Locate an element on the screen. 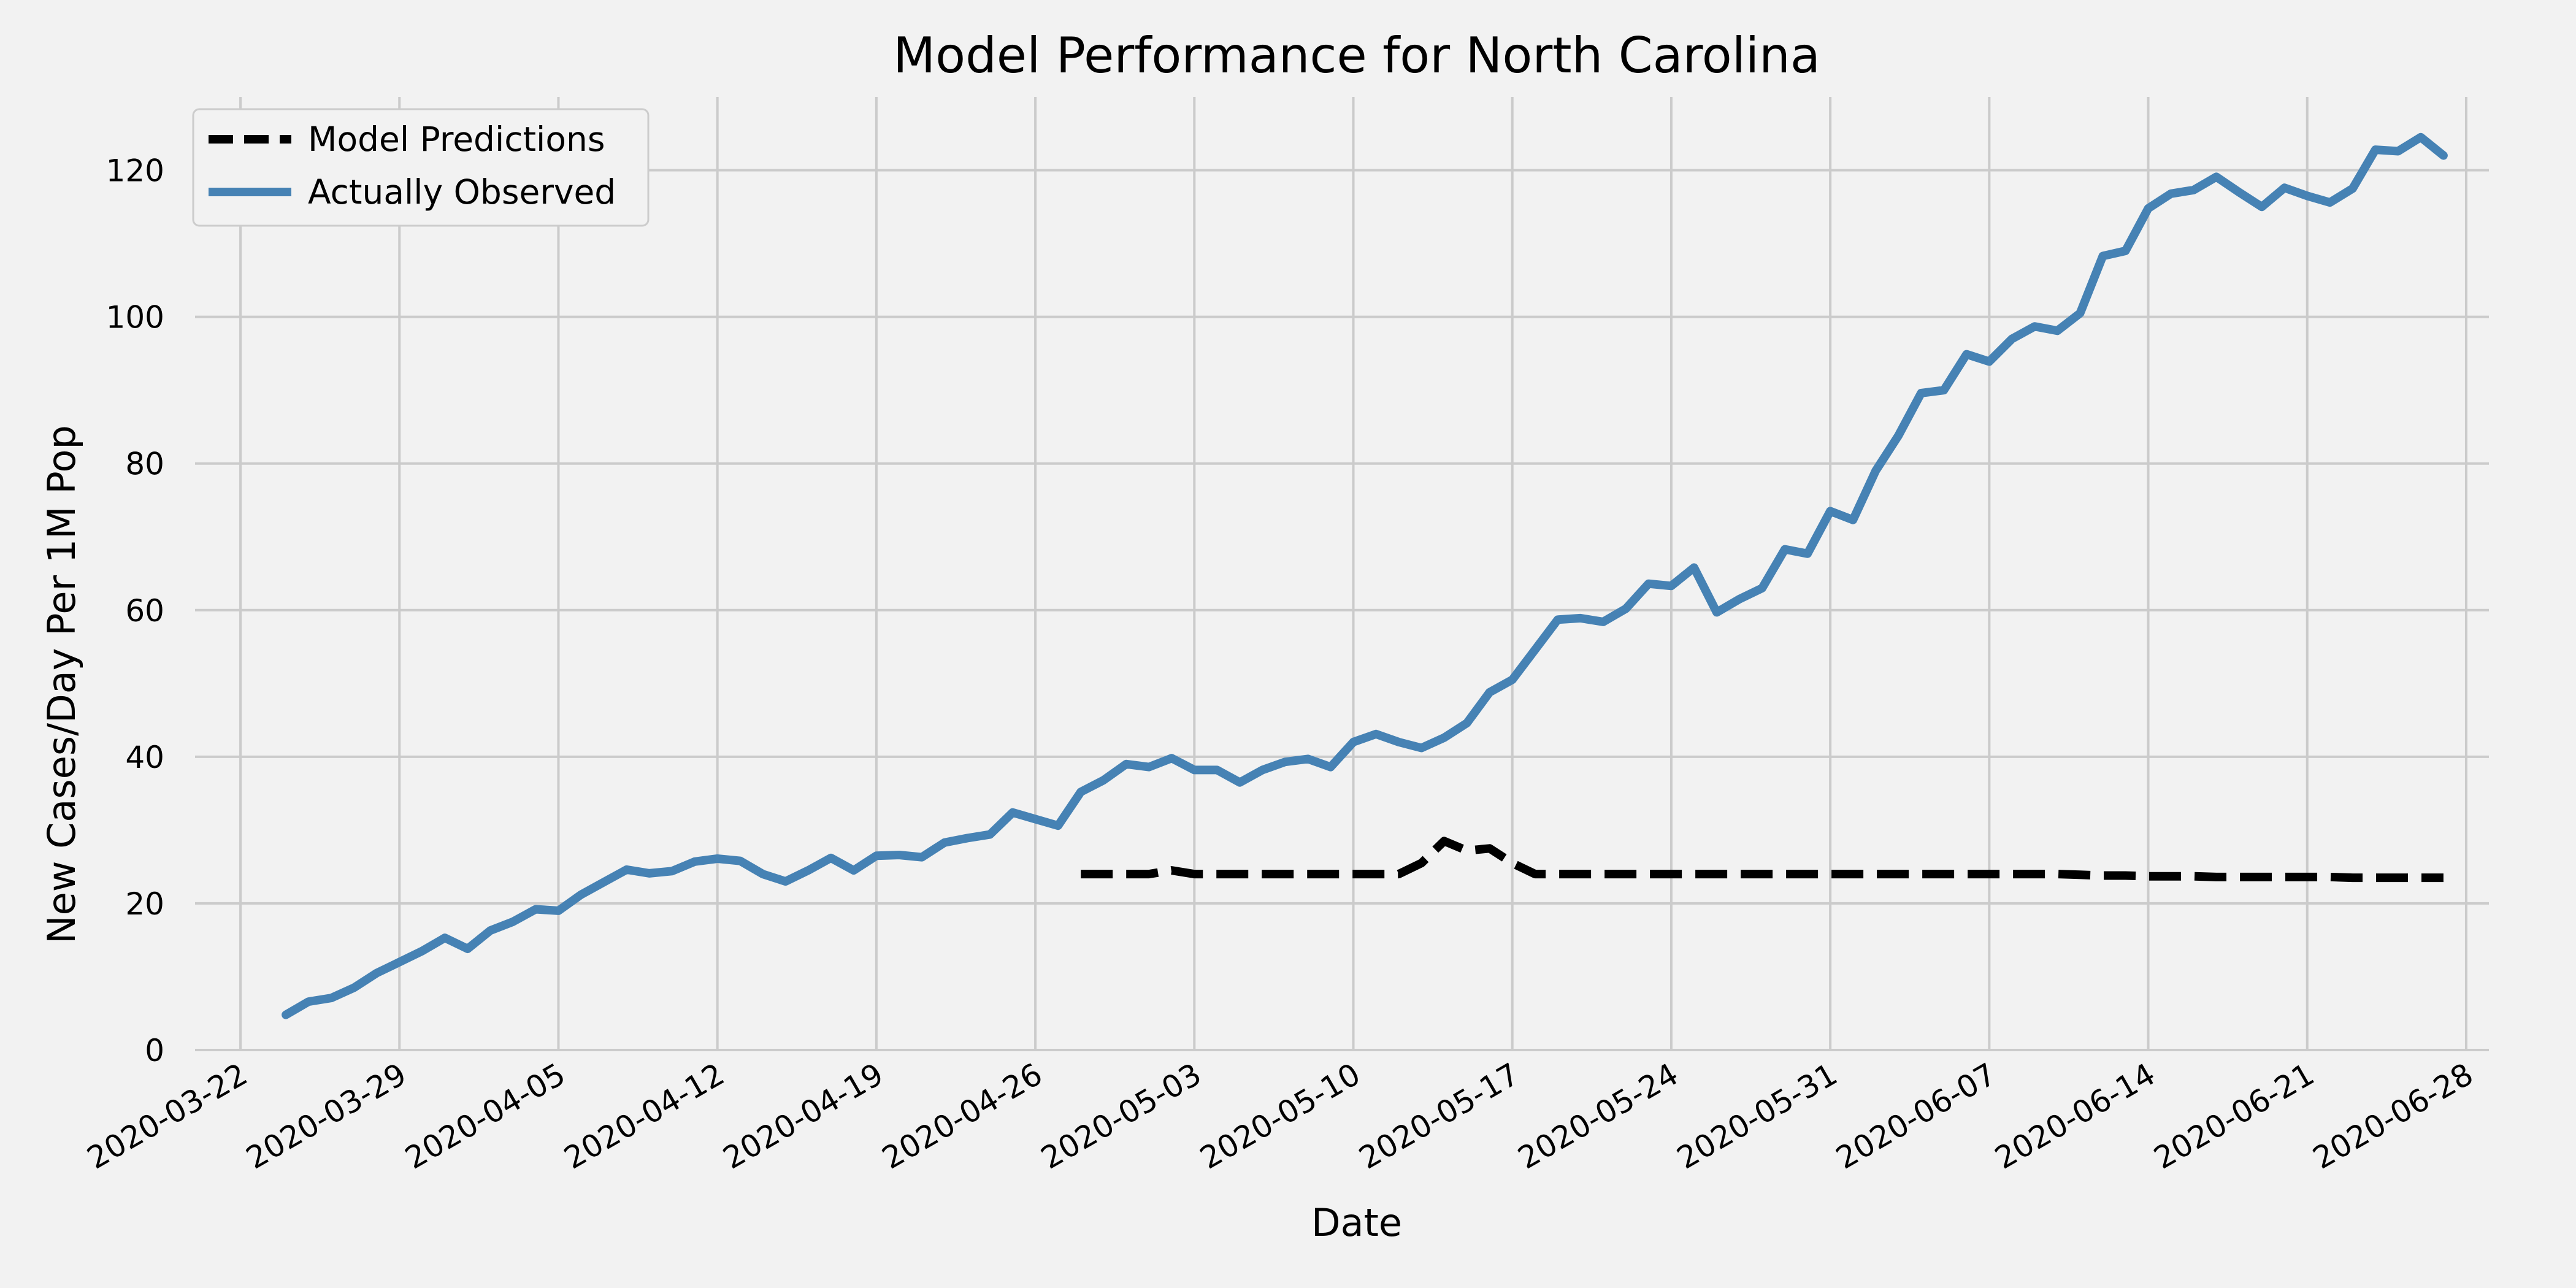 This screenshot has width=2576, height=1288. x-axis-label: Date is located at coordinates (1356, 1222).